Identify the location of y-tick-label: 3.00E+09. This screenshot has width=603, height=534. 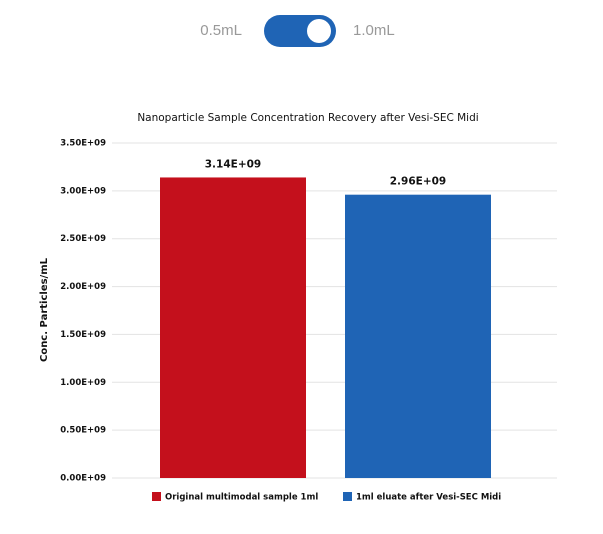
(83, 191).